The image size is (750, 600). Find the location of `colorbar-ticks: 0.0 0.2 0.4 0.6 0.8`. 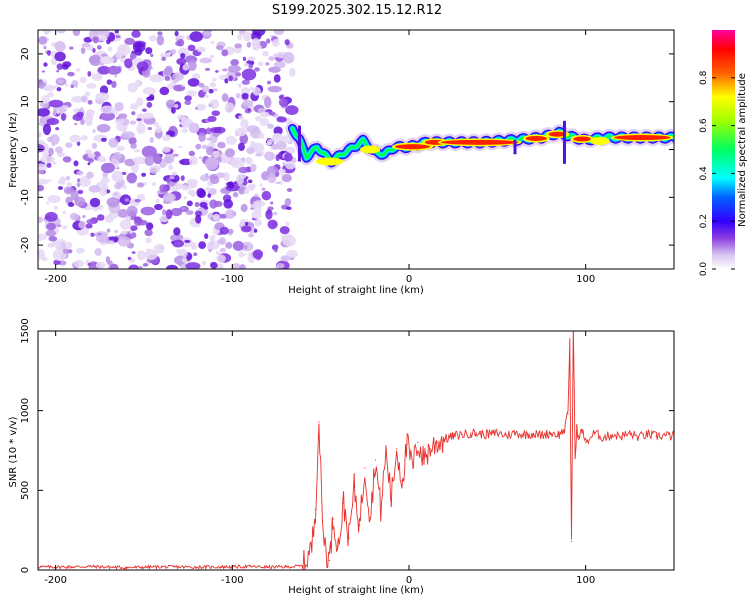

colorbar-ticks: 0.0 0.2 0.4 0.6 0.8 is located at coordinates (717, 173).